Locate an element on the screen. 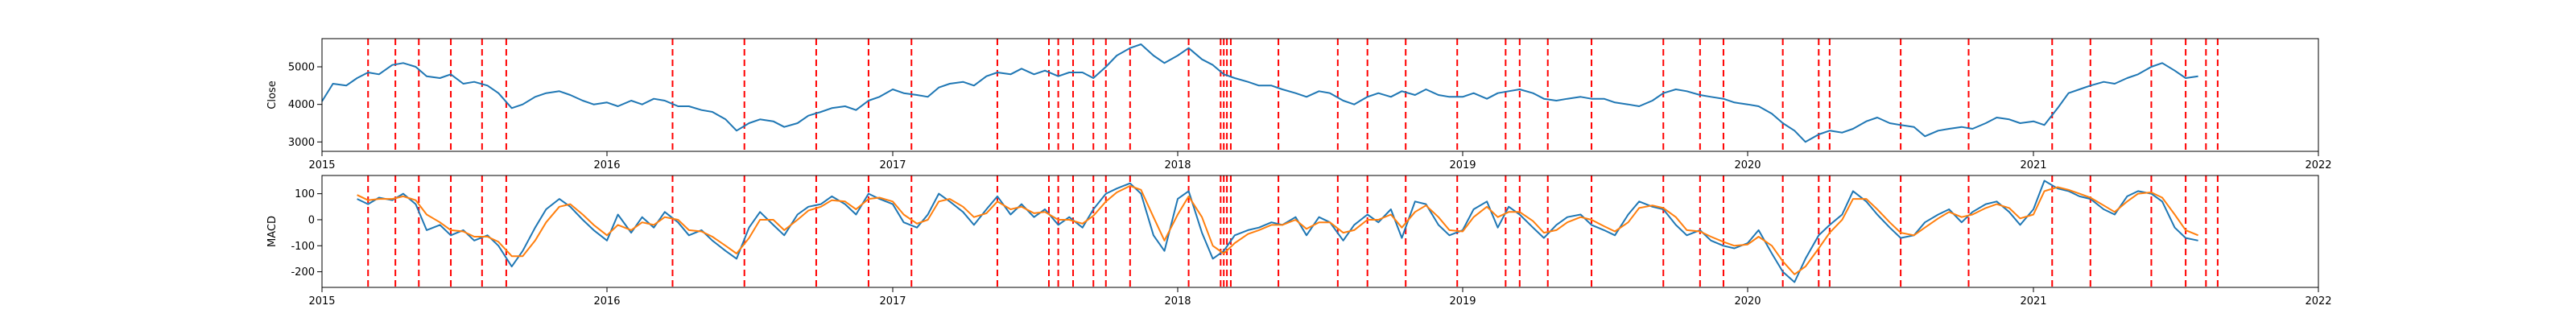 This screenshot has height=322, width=2576. y-axis-label: MACD is located at coordinates (272, 231).